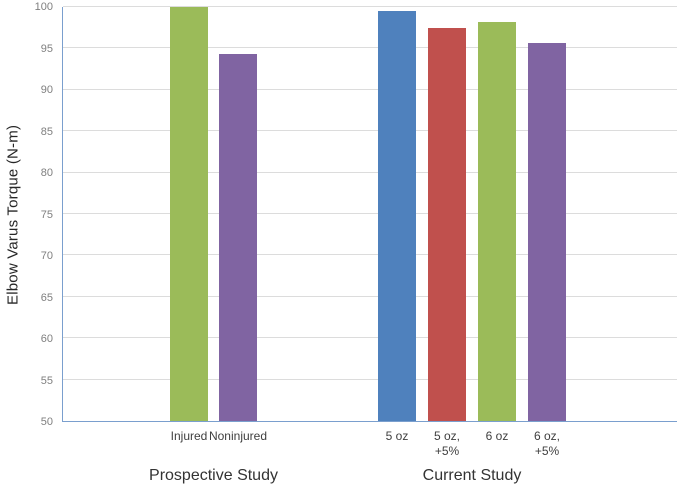 Image resolution: width=680 pixels, height=495 pixels. Describe the element at coordinates (546, 443) in the screenshot. I see `category-label-6-oz-5: 6 oz, +5%` at that location.